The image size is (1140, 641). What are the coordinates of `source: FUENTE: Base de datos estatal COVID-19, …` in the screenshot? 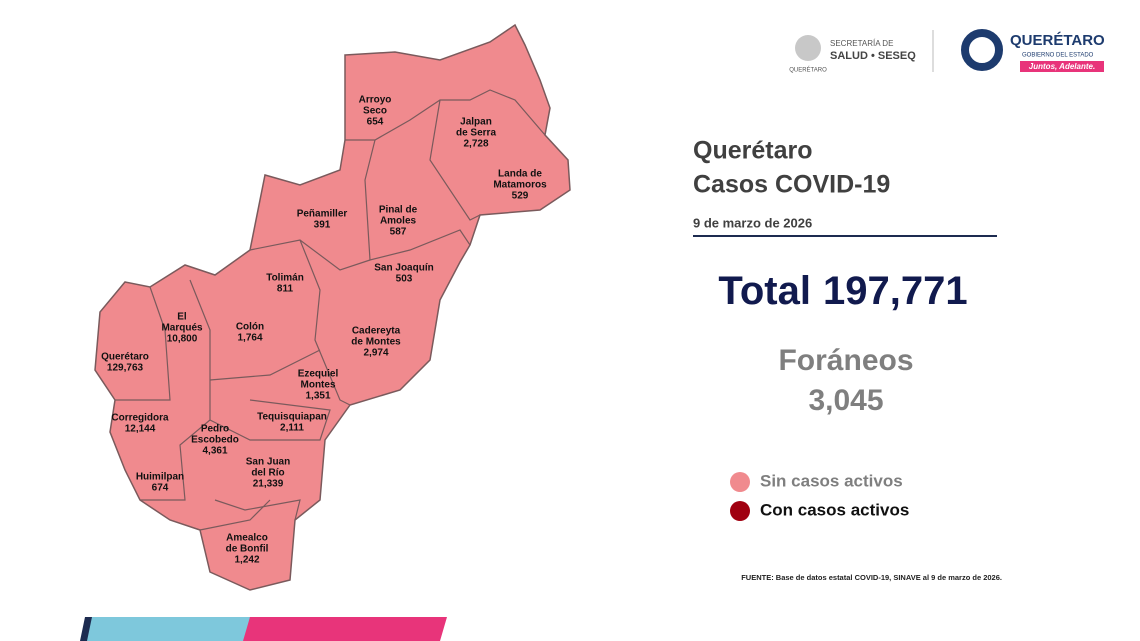 It's located at (871, 577).